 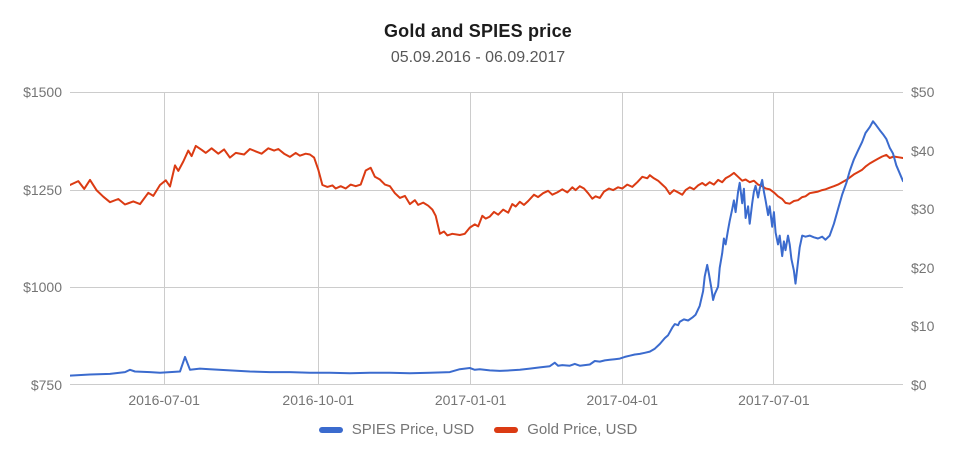 What do you see at coordinates (923, 267) in the screenshot?
I see `y-axis-tick-right: $20` at bounding box center [923, 267].